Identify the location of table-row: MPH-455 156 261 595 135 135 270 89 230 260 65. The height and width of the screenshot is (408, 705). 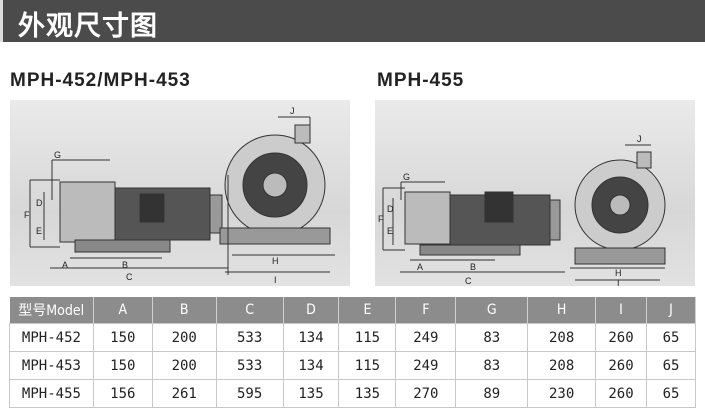
(352, 393).